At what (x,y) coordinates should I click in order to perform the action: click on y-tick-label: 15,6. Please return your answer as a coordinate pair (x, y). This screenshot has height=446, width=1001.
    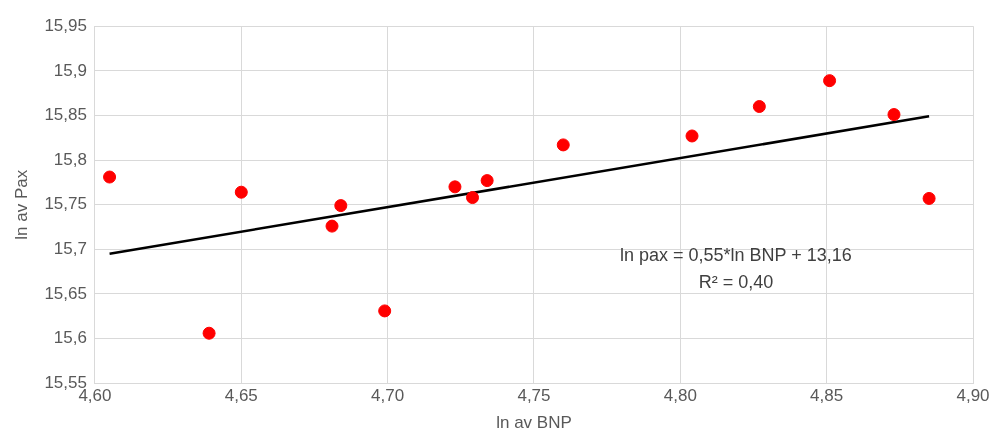
    Looking at the image, I should click on (70, 338).